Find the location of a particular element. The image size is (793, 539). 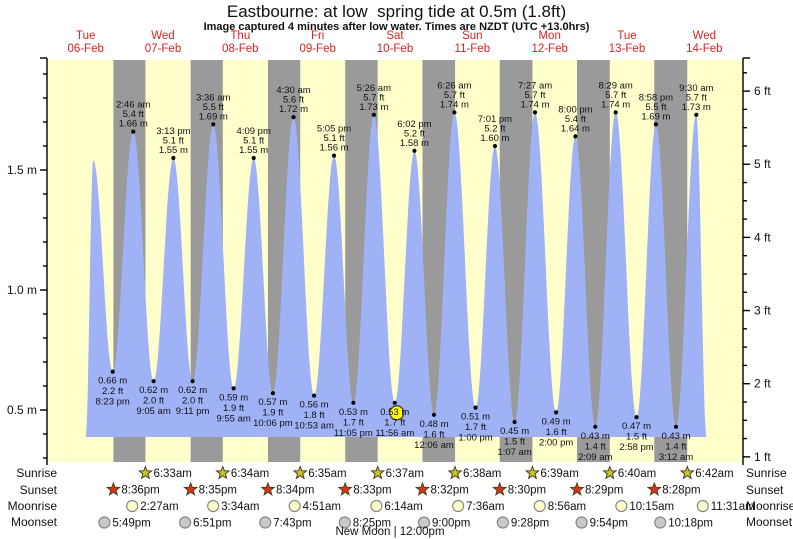

sunset-entry: 8:28pm is located at coordinates (673, 489).